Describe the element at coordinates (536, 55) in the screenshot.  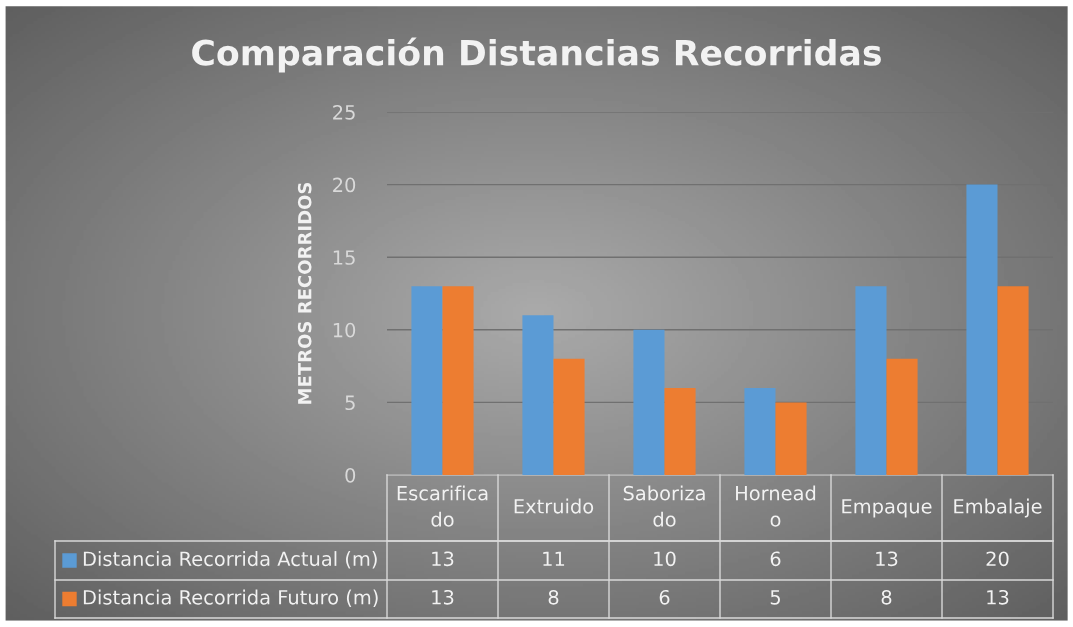
I see `chart-title: Comparación Distancias Recorridas` at that location.